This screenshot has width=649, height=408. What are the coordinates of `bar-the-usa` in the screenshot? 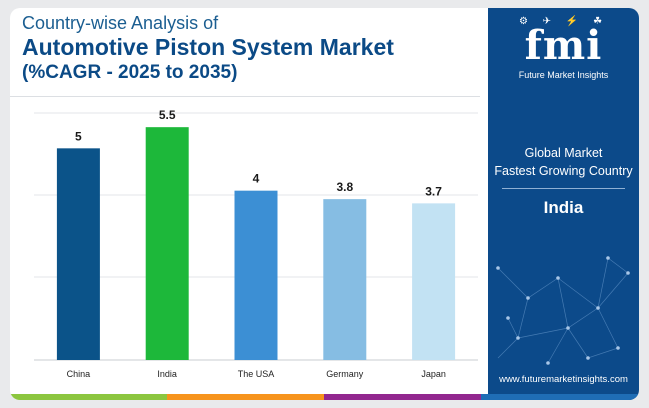 It's located at (256, 275).